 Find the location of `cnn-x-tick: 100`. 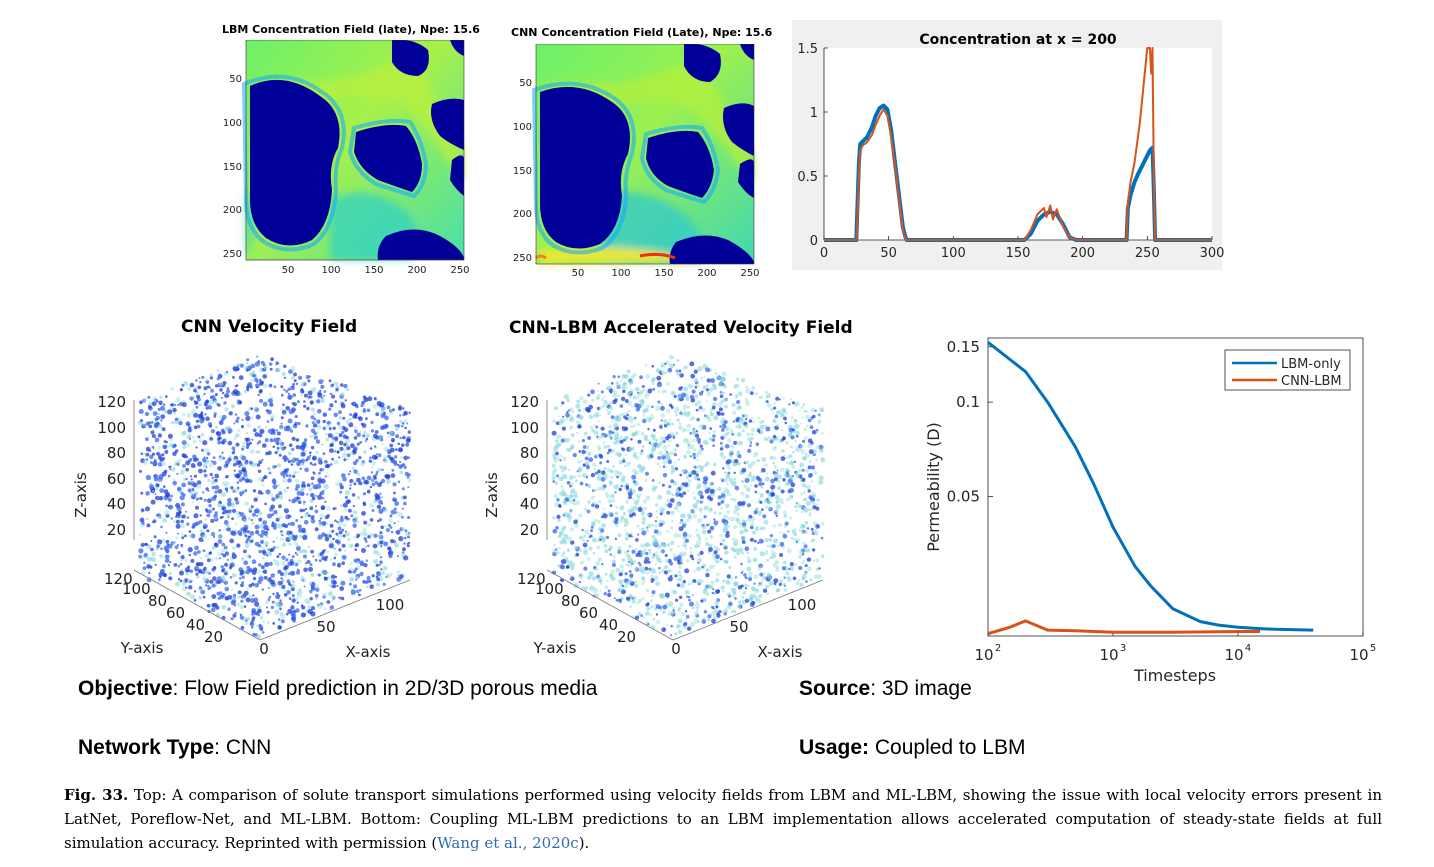

cnn-x-tick: 100 is located at coordinates (620, 273).